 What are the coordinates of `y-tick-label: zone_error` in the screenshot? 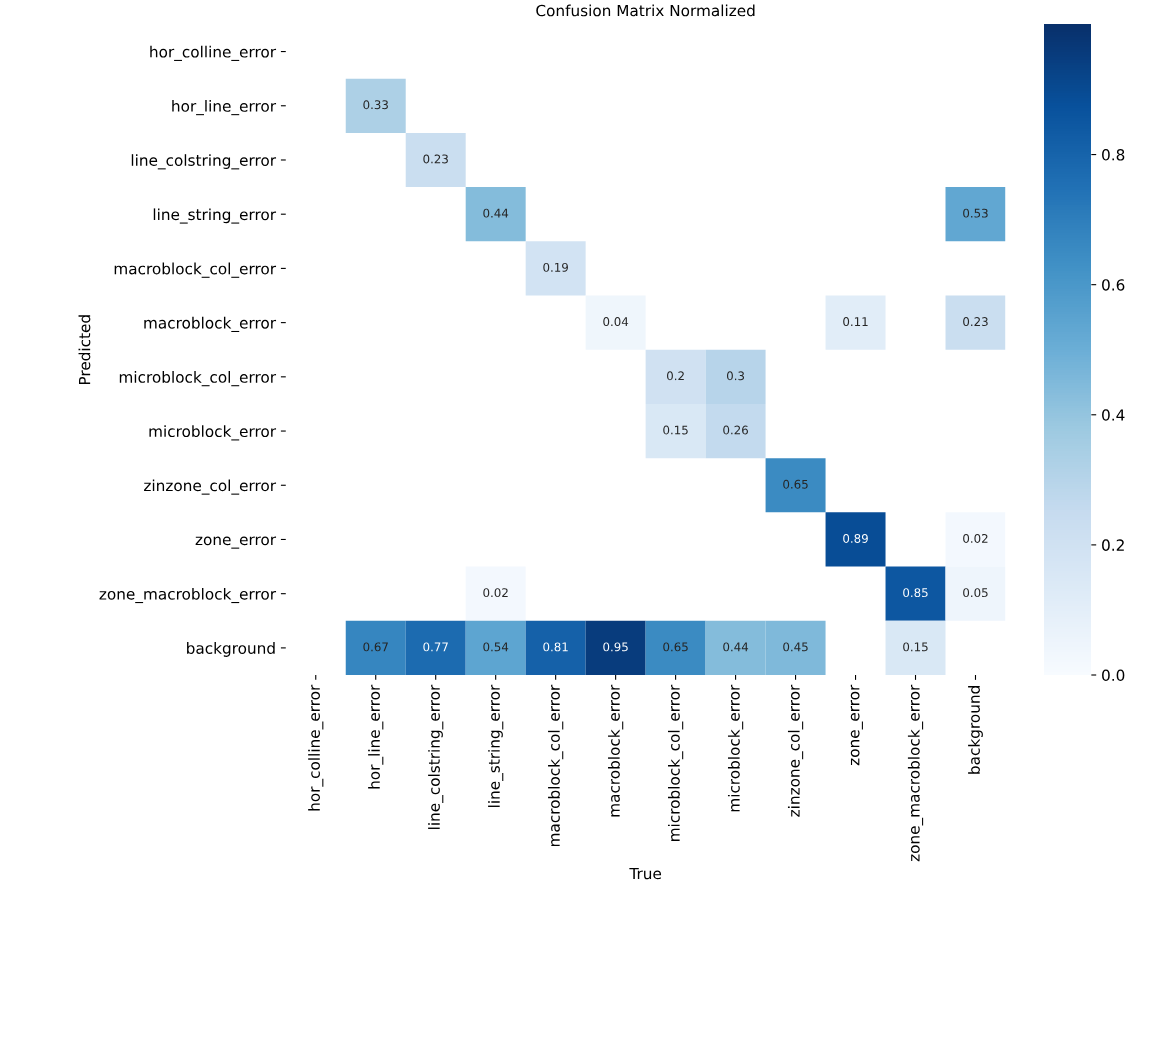 It's located at (236, 542).